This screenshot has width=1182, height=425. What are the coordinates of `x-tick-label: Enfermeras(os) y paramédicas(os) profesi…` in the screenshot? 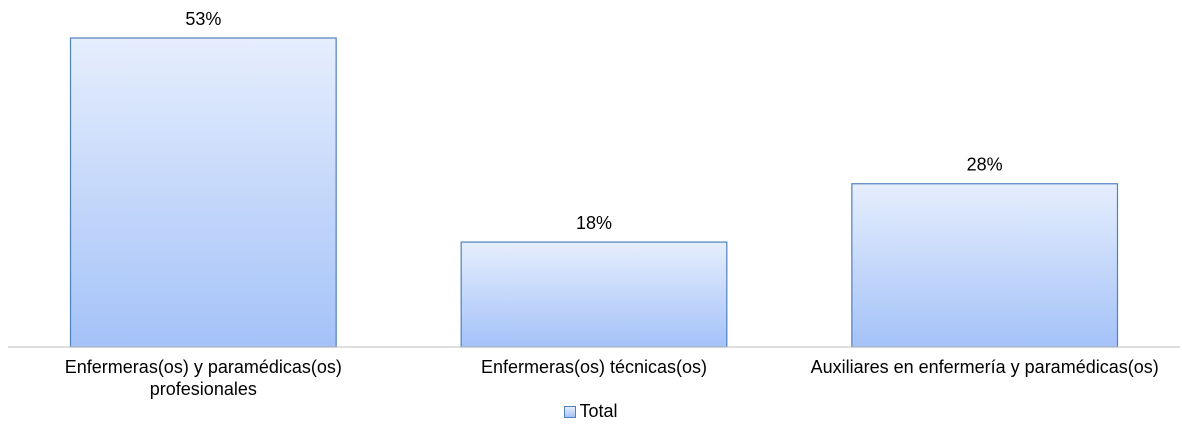 It's located at (203, 378).